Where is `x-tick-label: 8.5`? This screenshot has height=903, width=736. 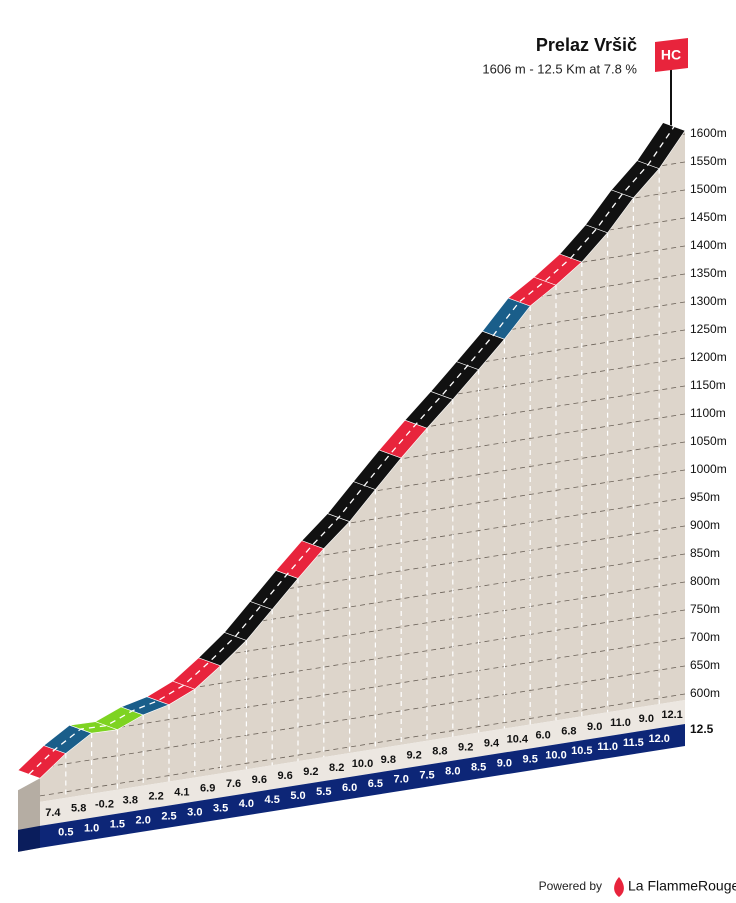 x-tick-label: 8.5 is located at coordinates (478, 768).